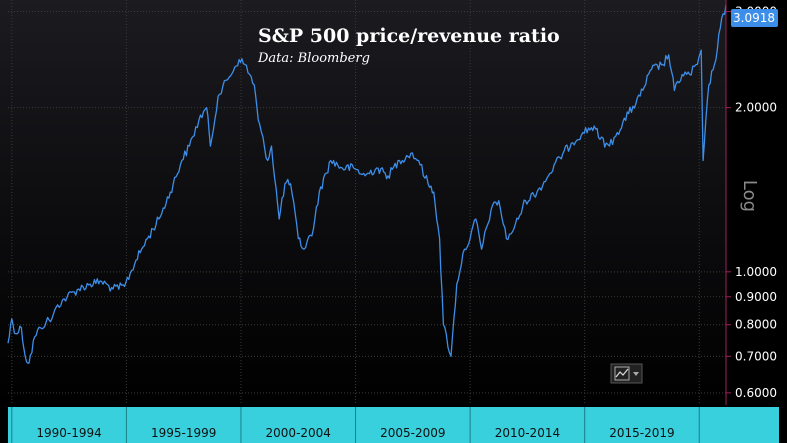 This screenshot has width=787, height=443. What do you see at coordinates (756, 325) in the screenshot?
I see `y-tick-label: 0.8000` at bounding box center [756, 325].